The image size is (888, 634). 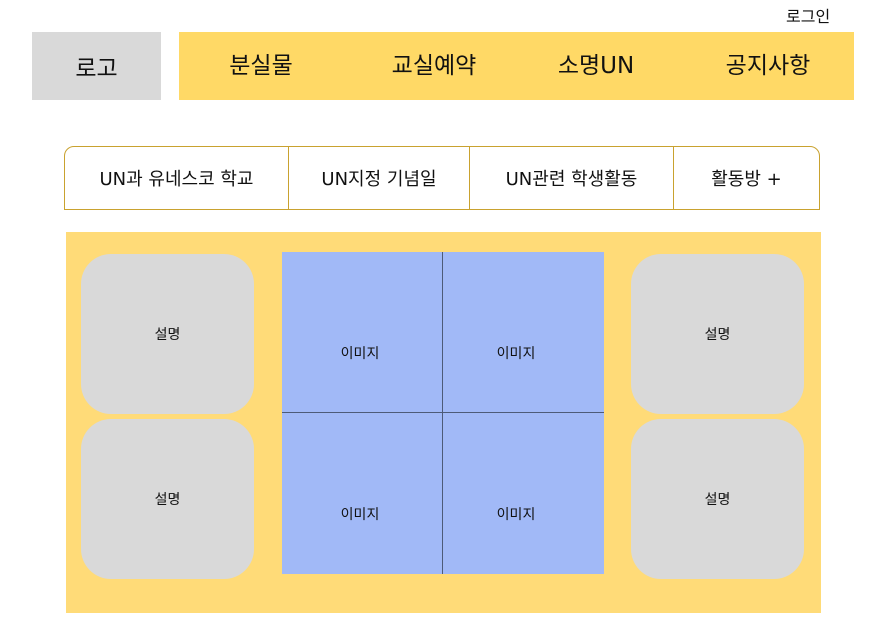 What do you see at coordinates (516, 515) in the screenshot?
I see `image-placeholder-4: 이미지` at bounding box center [516, 515].